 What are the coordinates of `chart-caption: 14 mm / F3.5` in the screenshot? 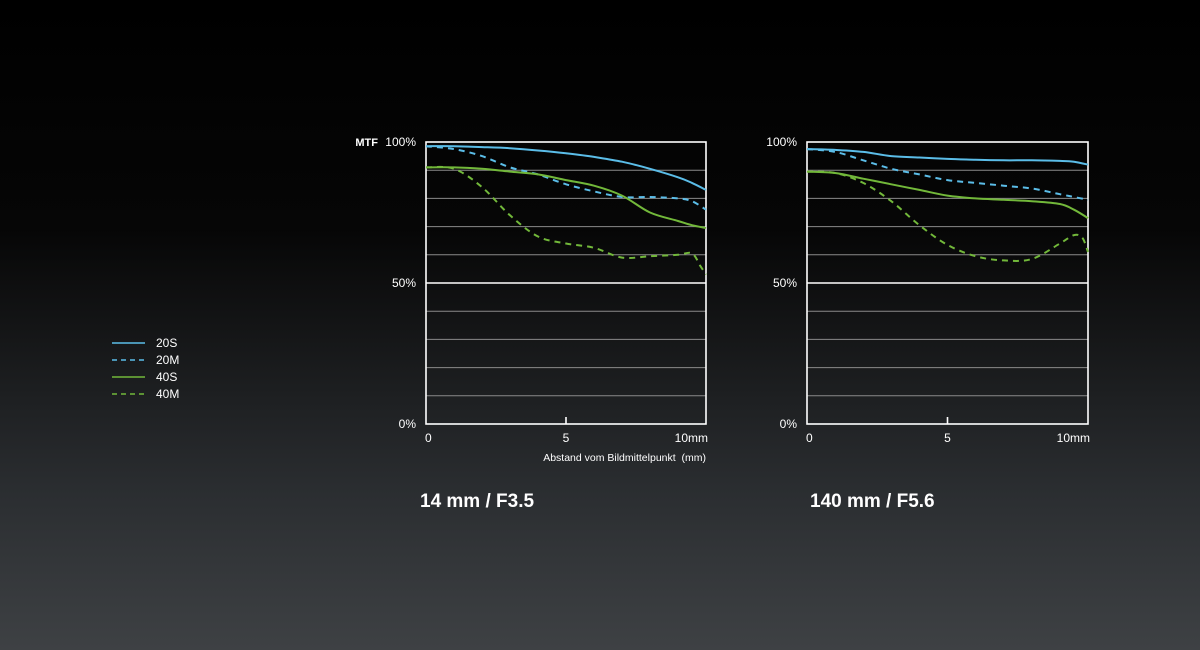 It's located at (477, 501).